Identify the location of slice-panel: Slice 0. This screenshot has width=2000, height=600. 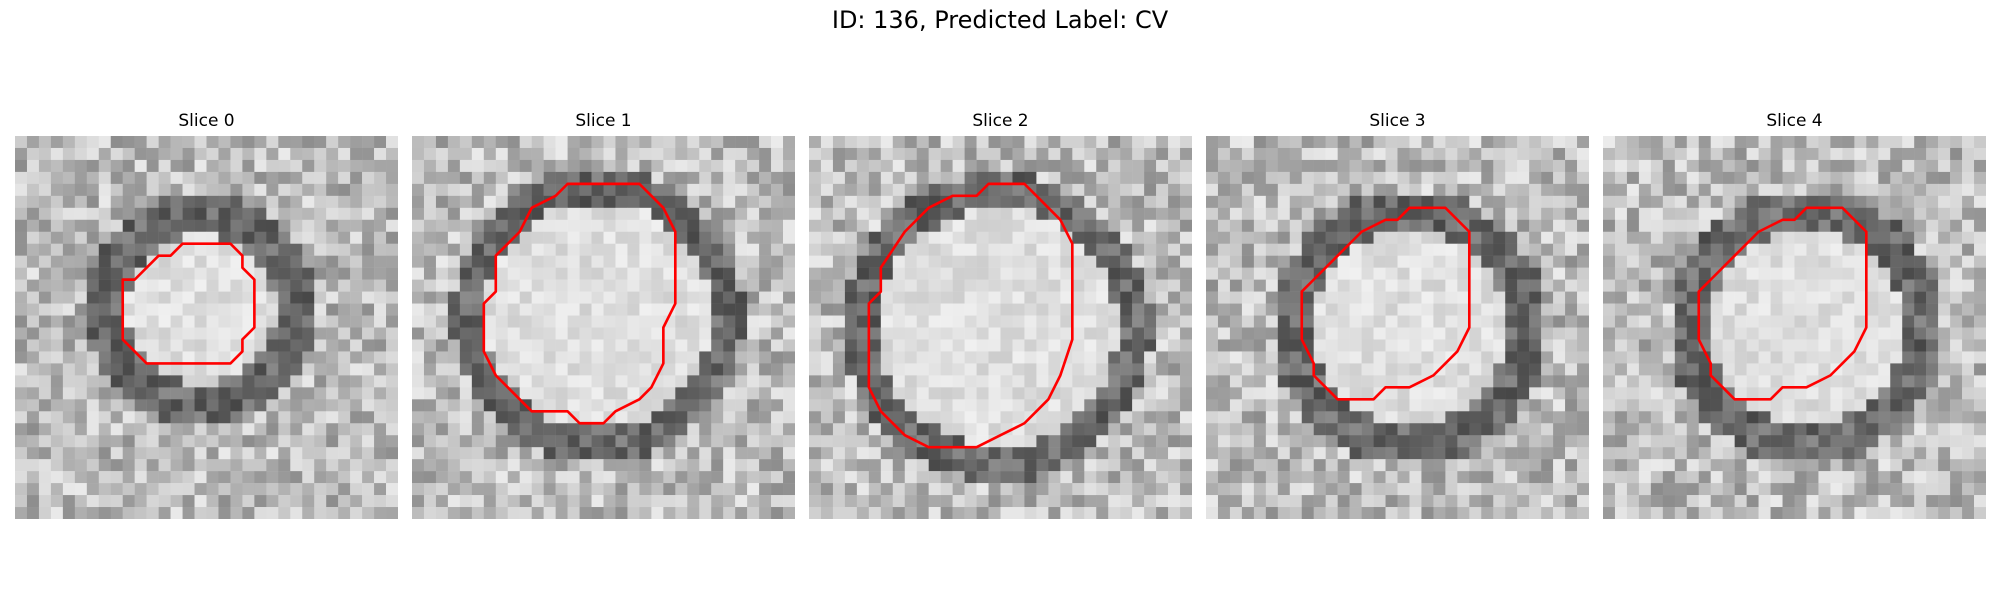
(206, 314).